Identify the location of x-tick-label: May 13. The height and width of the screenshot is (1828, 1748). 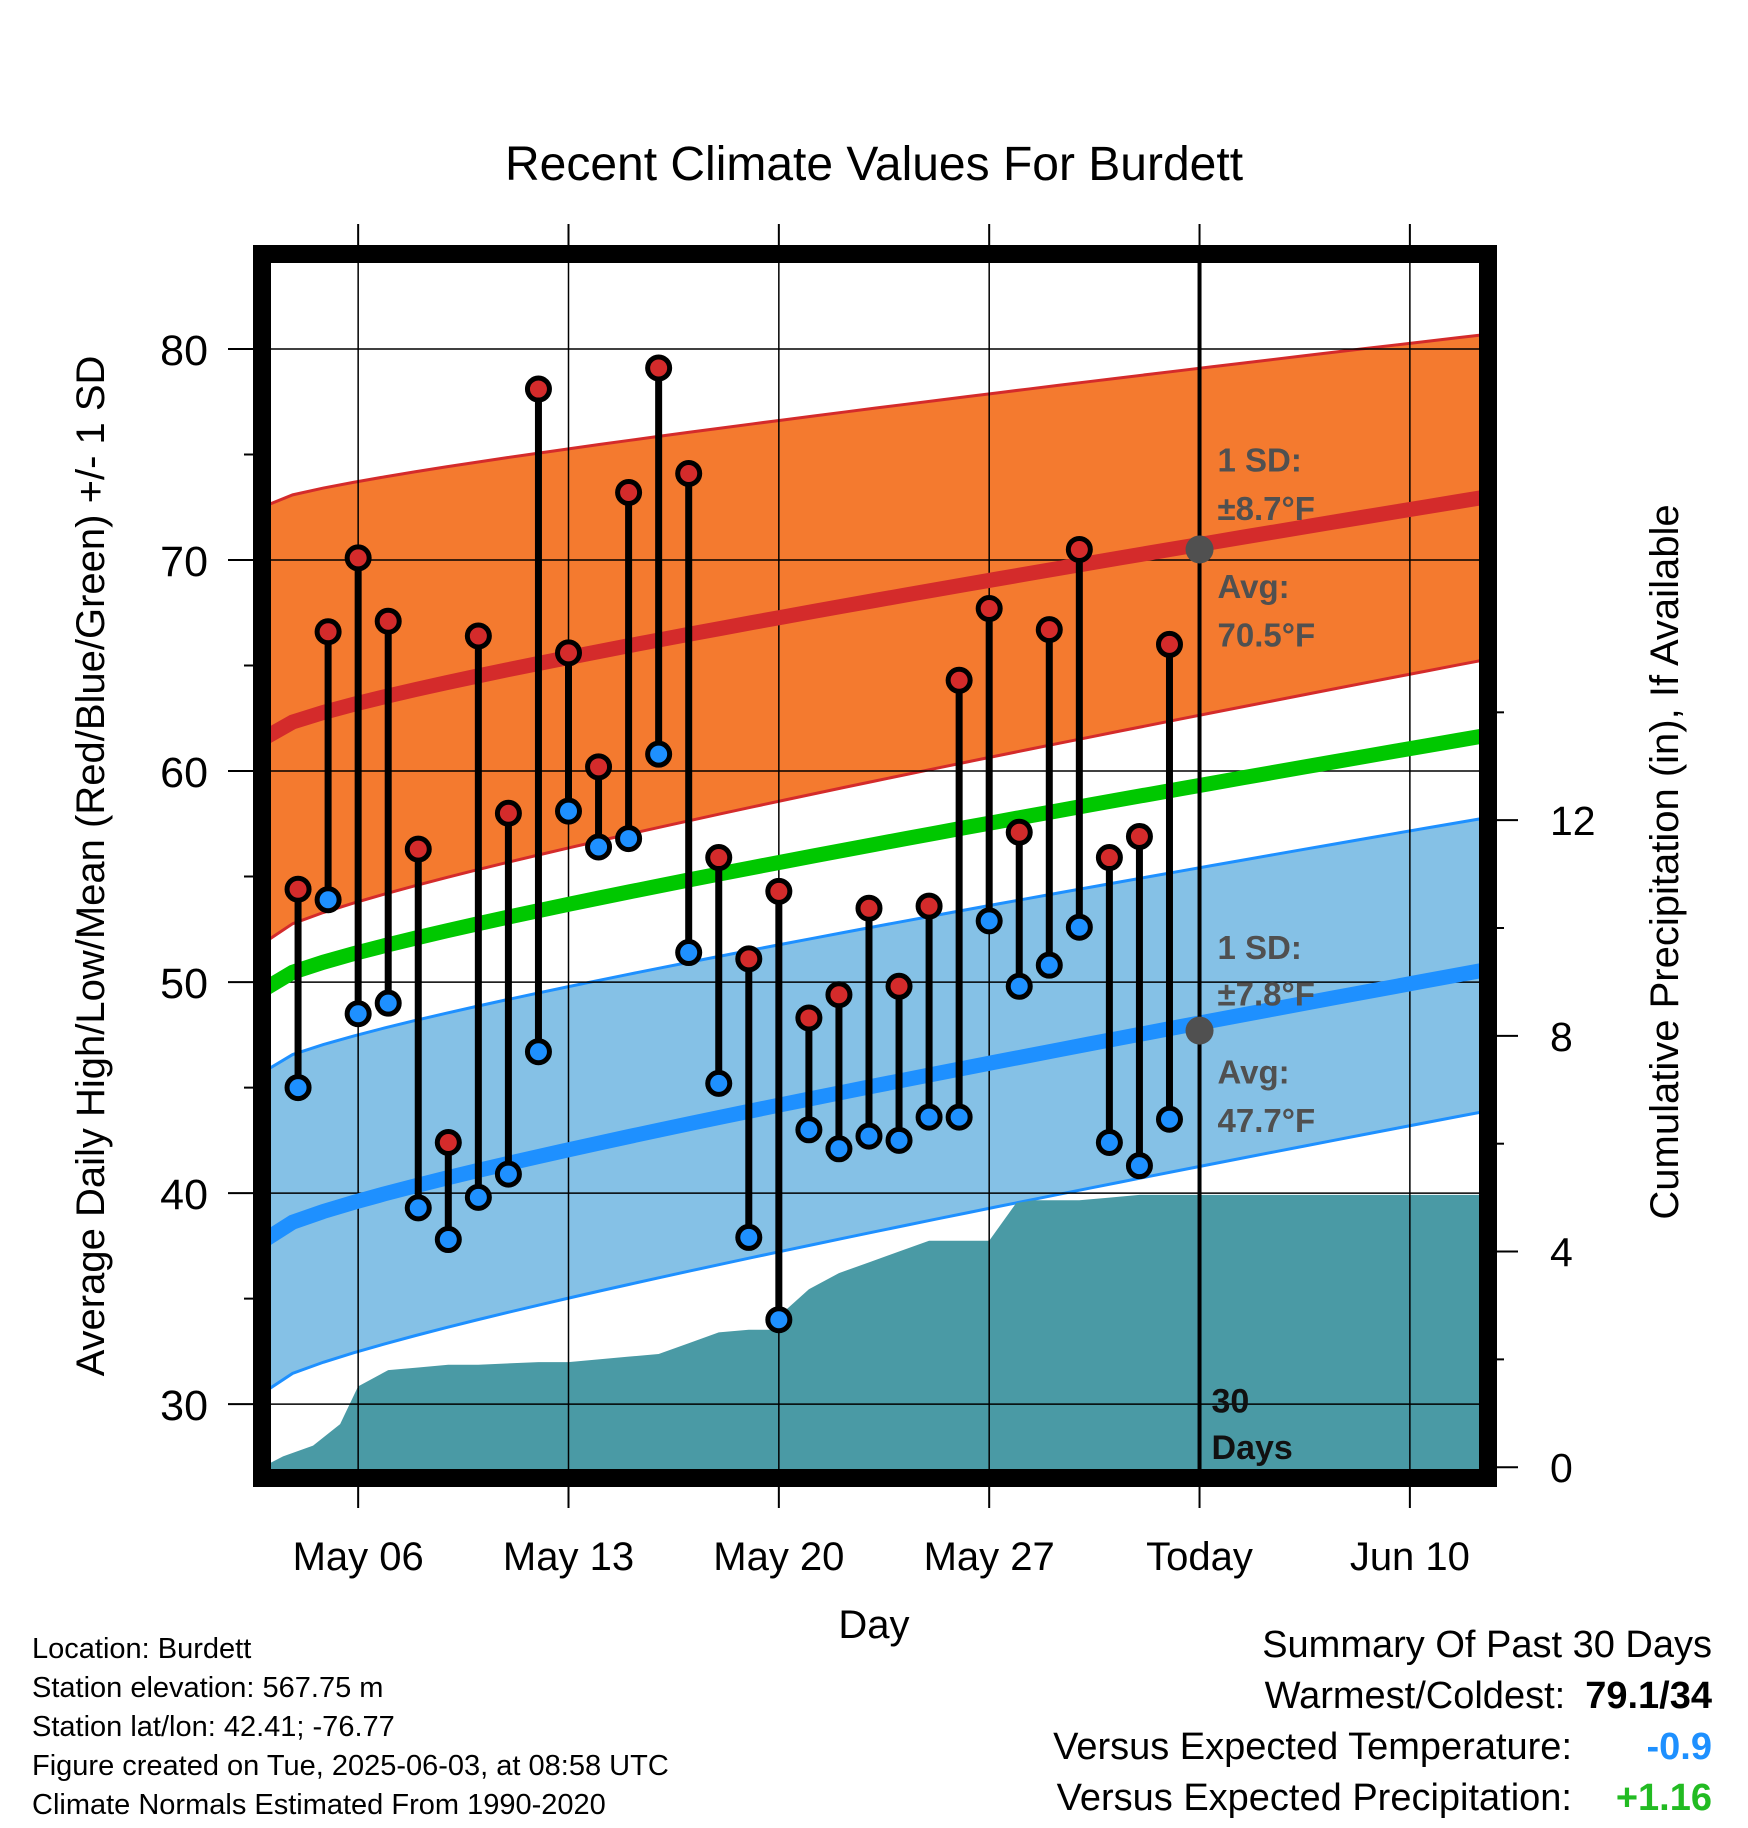
(568, 1557).